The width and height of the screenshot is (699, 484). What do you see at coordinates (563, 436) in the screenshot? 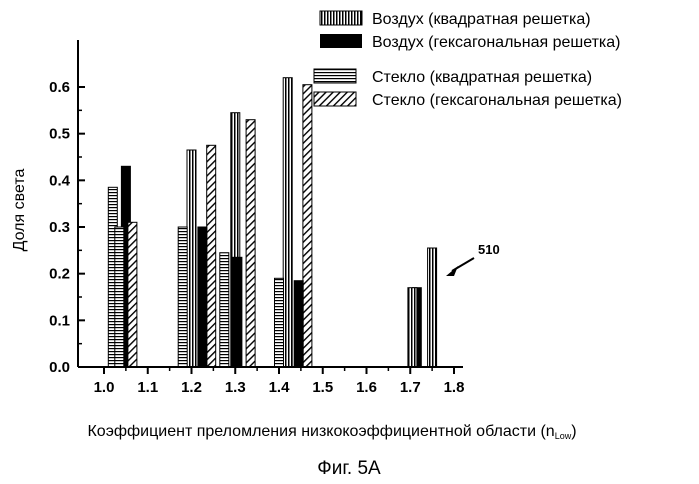
I see `x-axis-title-subscript: Low` at bounding box center [563, 436].